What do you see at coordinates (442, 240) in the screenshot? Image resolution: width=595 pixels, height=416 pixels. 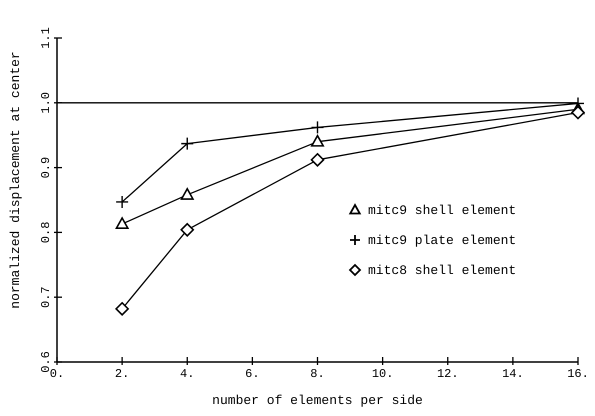 I see `legend-label: mitc9 plate element` at bounding box center [442, 240].